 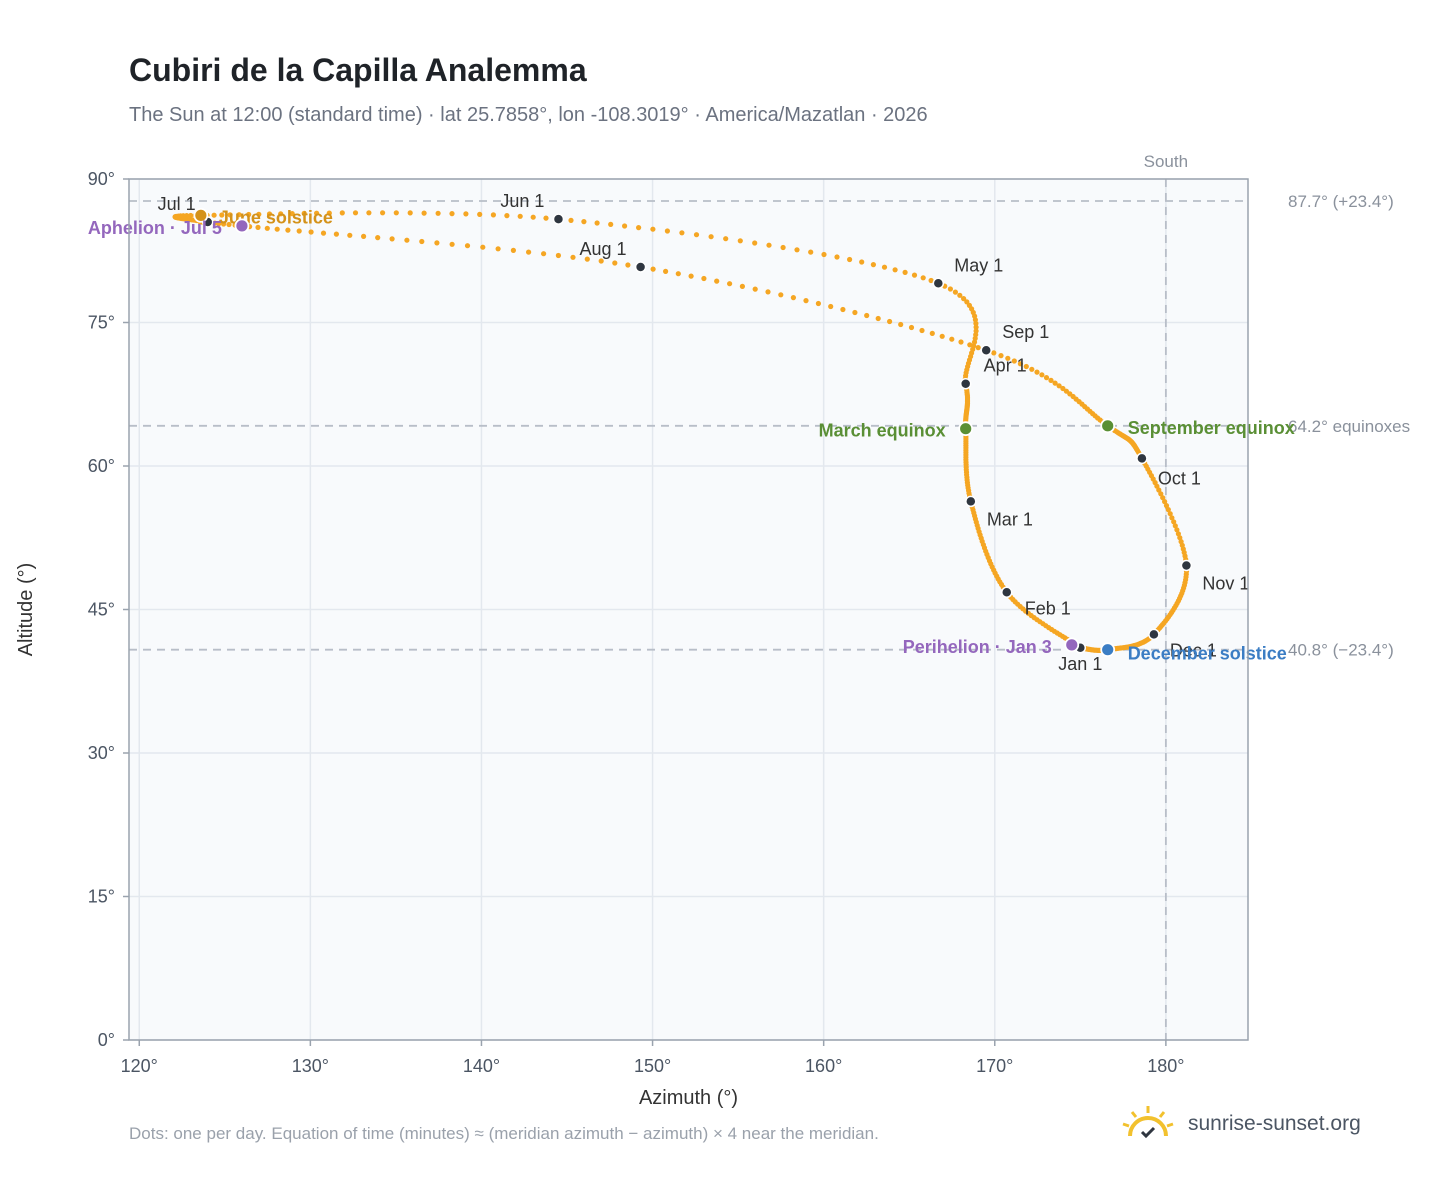 What do you see at coordinates (1148, 1122) in the screenshot?
I see `sun-logo-icon` at bounding box center [1148, 1122].